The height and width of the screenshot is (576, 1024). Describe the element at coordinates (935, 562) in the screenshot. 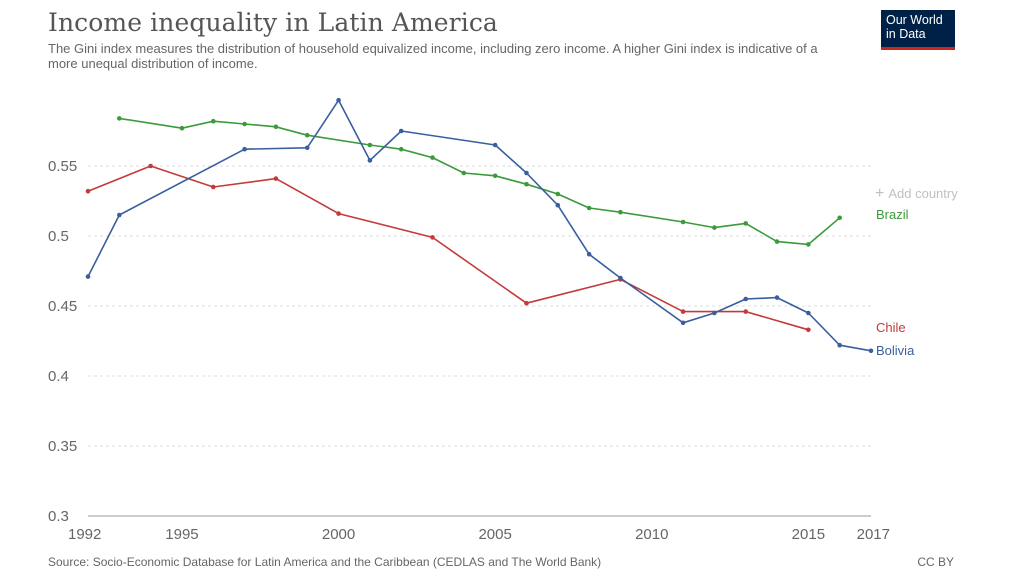

I see `license-link: CC BY` at that location.